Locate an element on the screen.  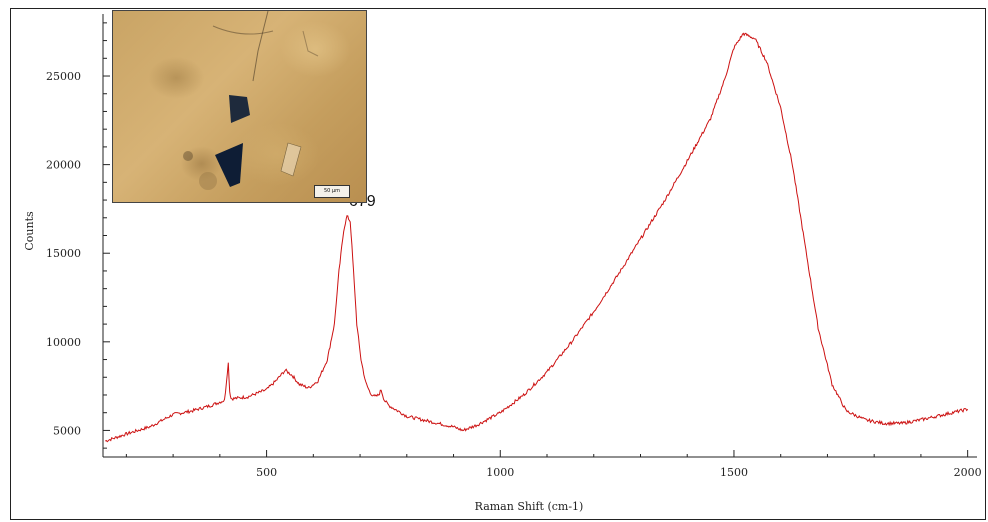
scale-bar: 50 µm is located at coordinates (332, 191).